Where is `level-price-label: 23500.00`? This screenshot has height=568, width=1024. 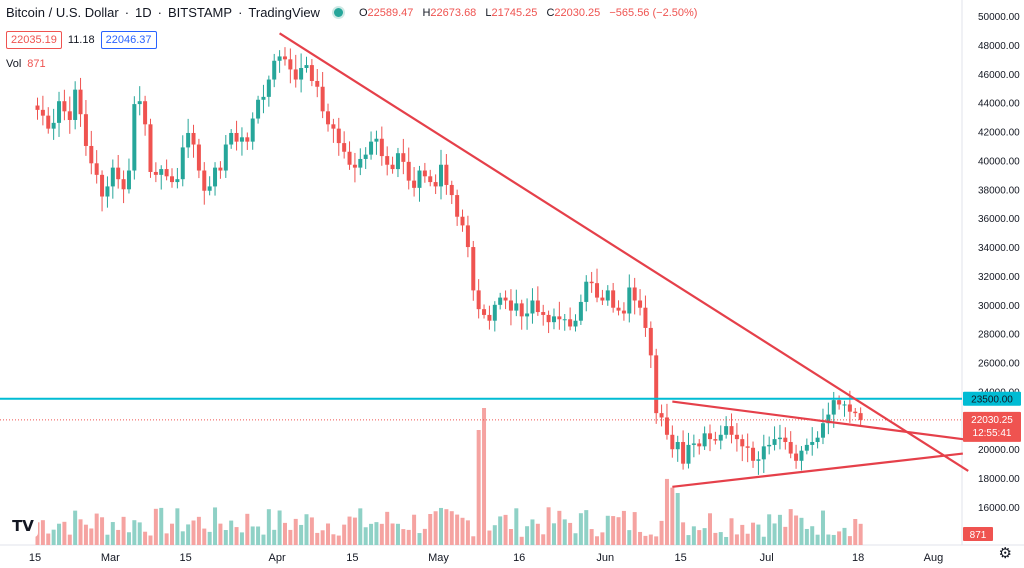 level-price-label: 23500.00 is located at coordinates (992, 400).